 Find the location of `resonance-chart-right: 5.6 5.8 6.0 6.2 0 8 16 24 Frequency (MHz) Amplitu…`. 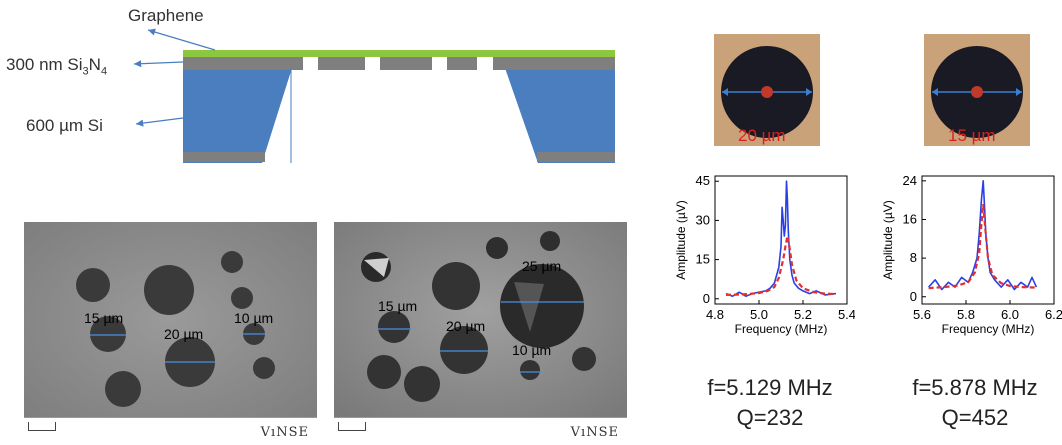

resonance-chart-right: 5.6 5.8 6.0 6.2 0 8 16 24 Frequency (MHz) Amplitu… is located at coordinates (971, 254).